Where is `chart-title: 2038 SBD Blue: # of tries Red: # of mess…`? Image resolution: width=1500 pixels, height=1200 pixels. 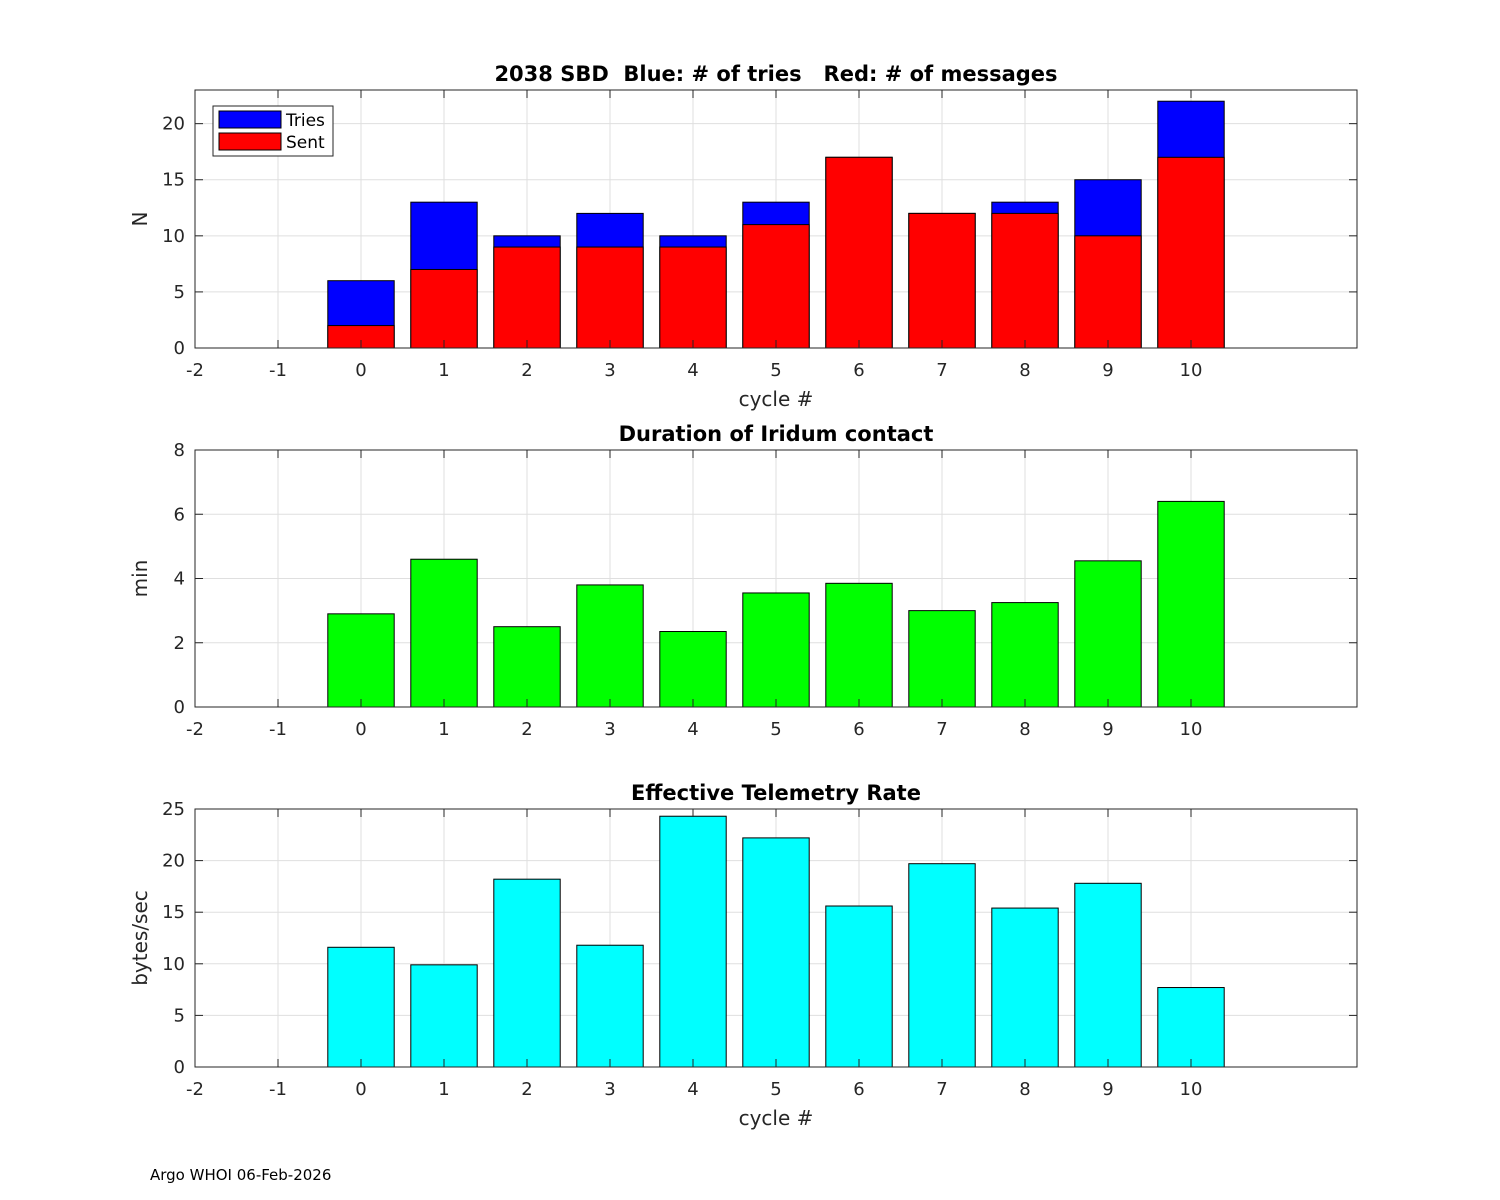 chart-title: 2038 SBD Blue: # of tries Red: # of mess… is located at coordinates (775, 74).